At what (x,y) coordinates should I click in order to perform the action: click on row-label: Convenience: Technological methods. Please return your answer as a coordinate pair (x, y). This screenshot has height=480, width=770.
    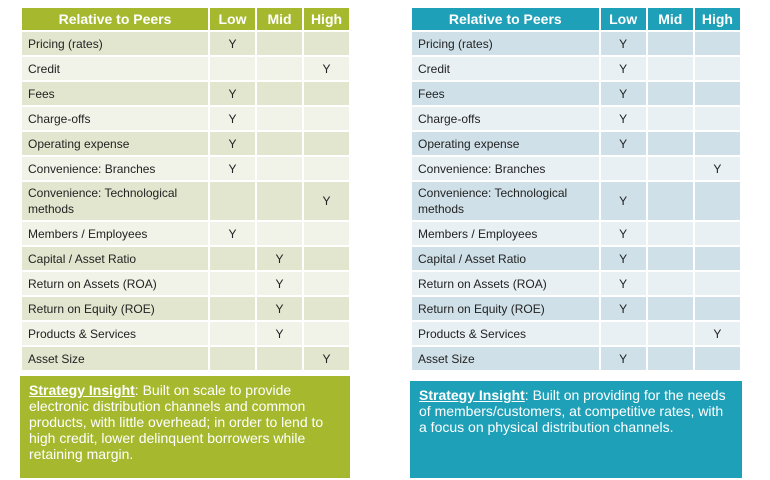
    Looking at the image, I should click on (505, 201).